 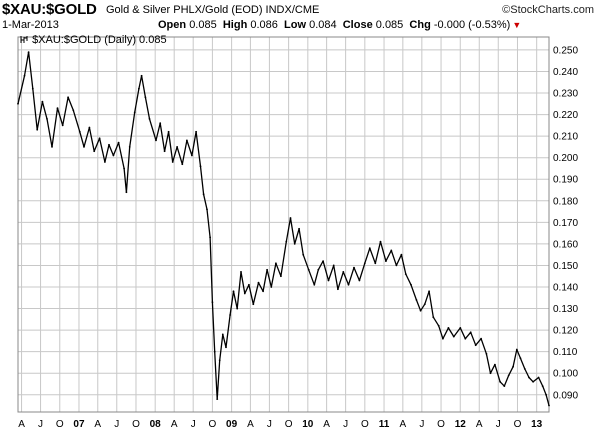 What do you see at coordinates (537, 424) in the screenshot?
I see `x-tick-label: 13` at bounding box center [537, 424].